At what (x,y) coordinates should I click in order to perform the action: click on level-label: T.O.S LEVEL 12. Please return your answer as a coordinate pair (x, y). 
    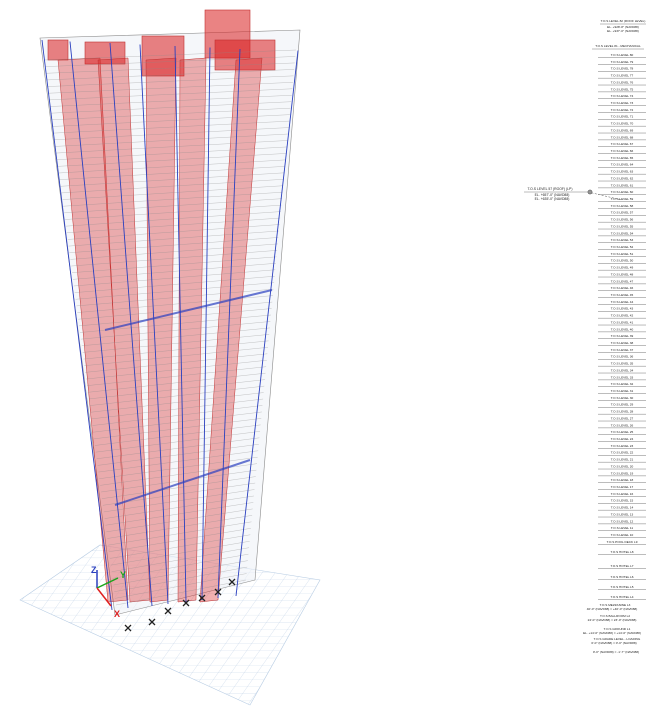
    Looking at the image, I should click on (622, 521).